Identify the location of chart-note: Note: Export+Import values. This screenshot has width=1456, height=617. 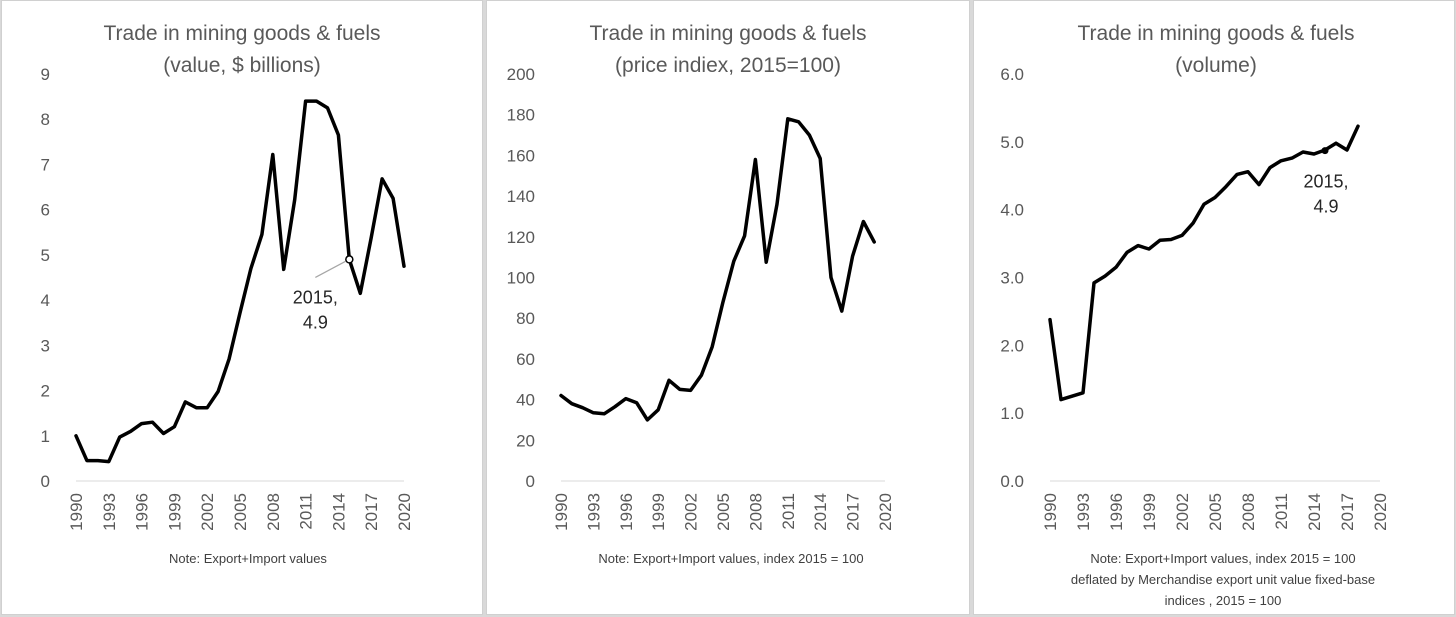
(248, 558).